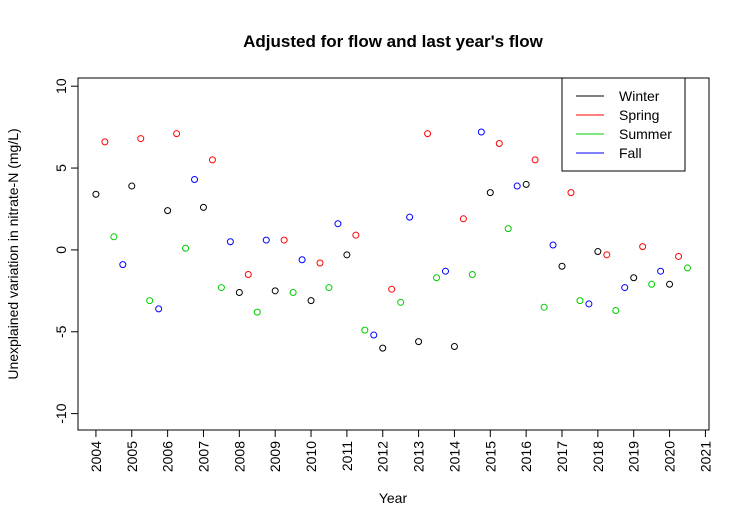 The width and height of the screenshot is (749, 528). Describe the element at coordinates (311, 456) in the screenshot. I see `x-tick-label: 2010` at that location.